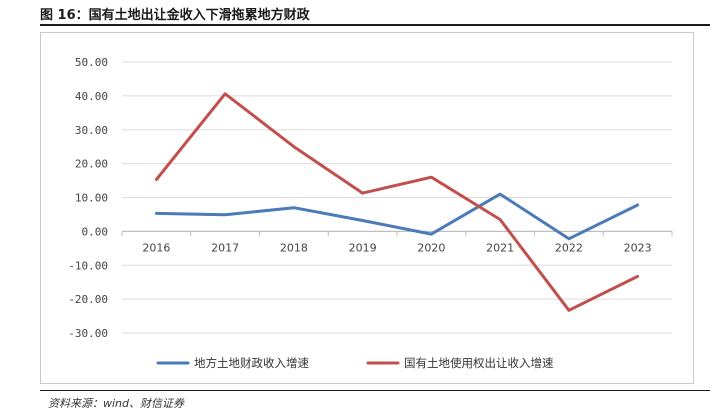 Image resolution: width=721 pixels, height=411 pixels. What do you see at coordinates (95, 231) in the screenshot?
I see `y-tick-label: 0.00` at bounding box center [95, 231].